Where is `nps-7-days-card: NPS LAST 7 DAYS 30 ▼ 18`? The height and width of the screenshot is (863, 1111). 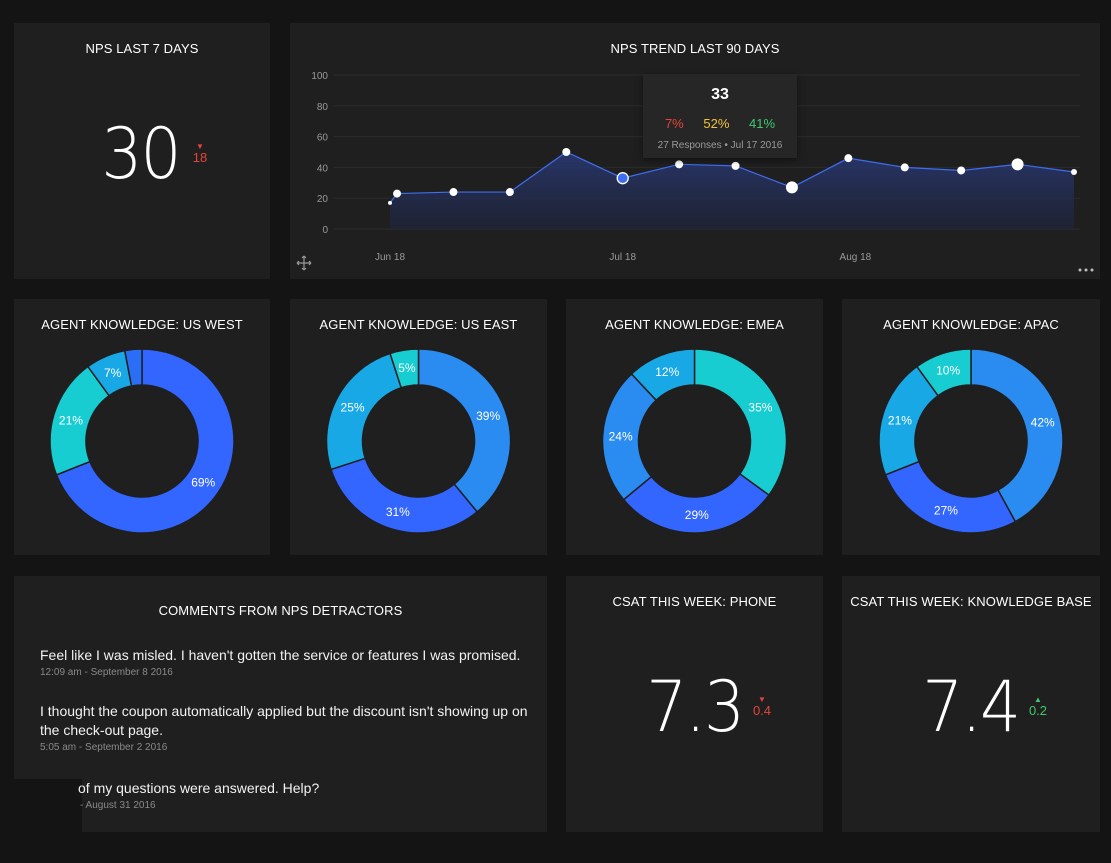 nps-7-days-card: NPS LAST 7 DAYS 30 ▼ 18 is located at coordinates (142, 151).